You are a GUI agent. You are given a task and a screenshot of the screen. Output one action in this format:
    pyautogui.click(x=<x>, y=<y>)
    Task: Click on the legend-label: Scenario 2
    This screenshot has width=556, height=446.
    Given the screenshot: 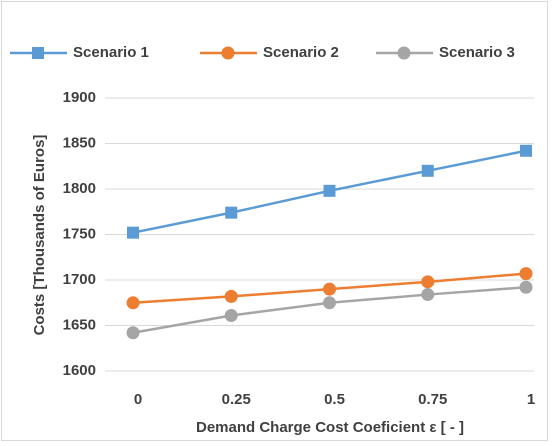 What is the action you would take?
    pyautogui.click(x=301, y=52)
    